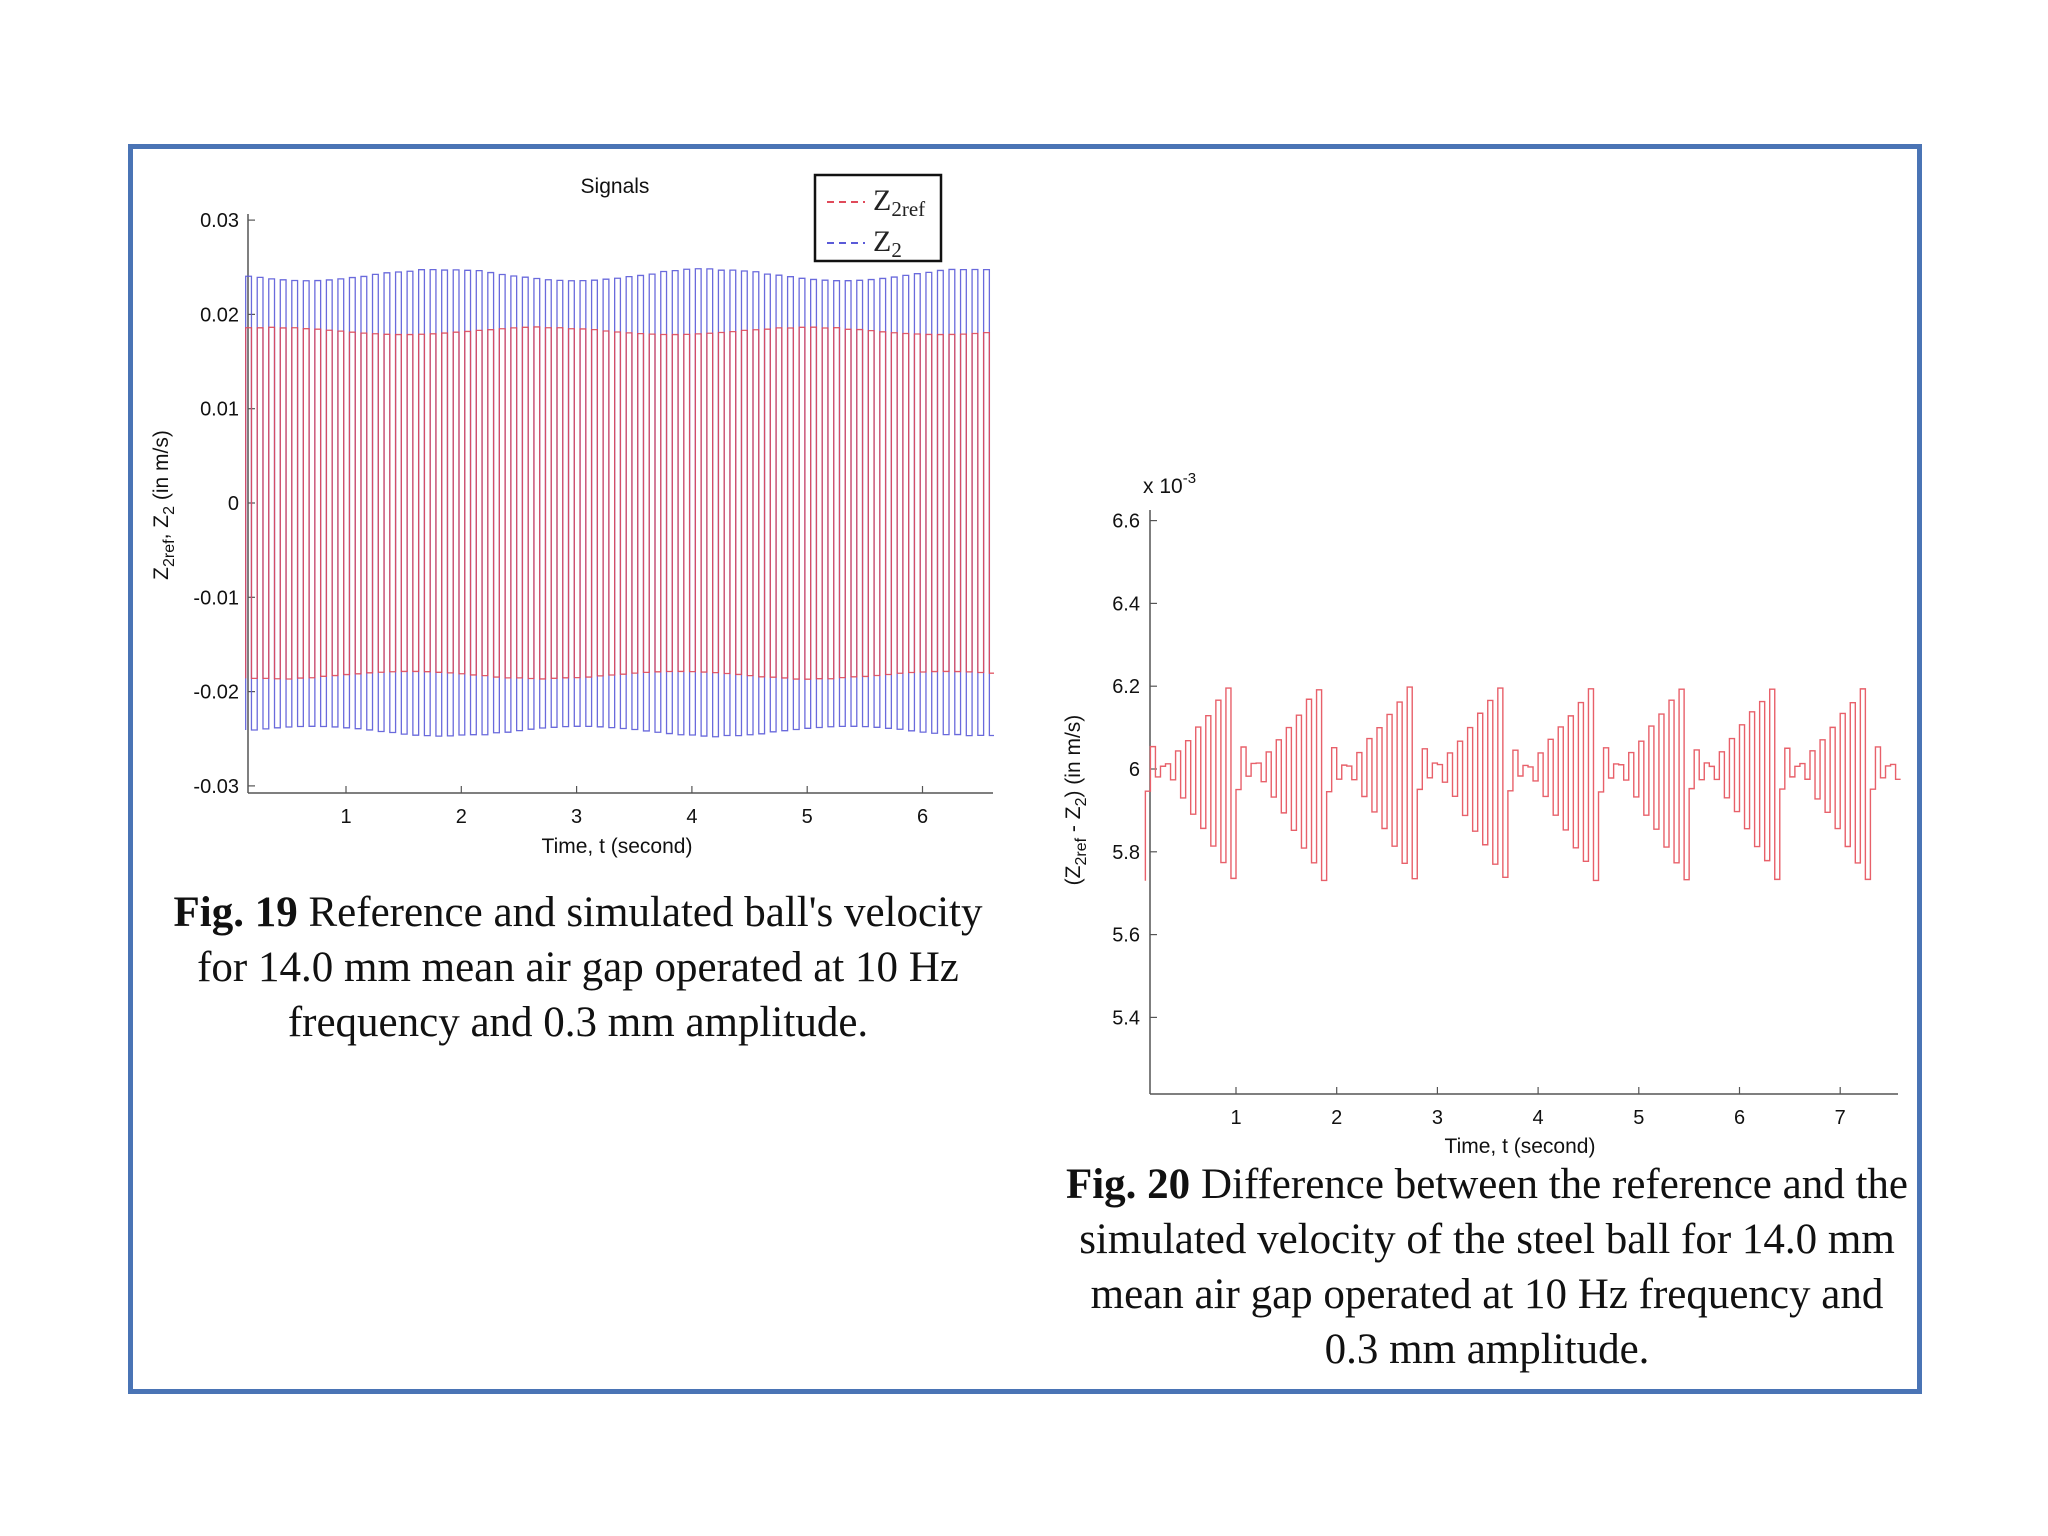 The image size is (2048, 1536). I want to click on y-tick-label: 0.01, so click(219, 410).